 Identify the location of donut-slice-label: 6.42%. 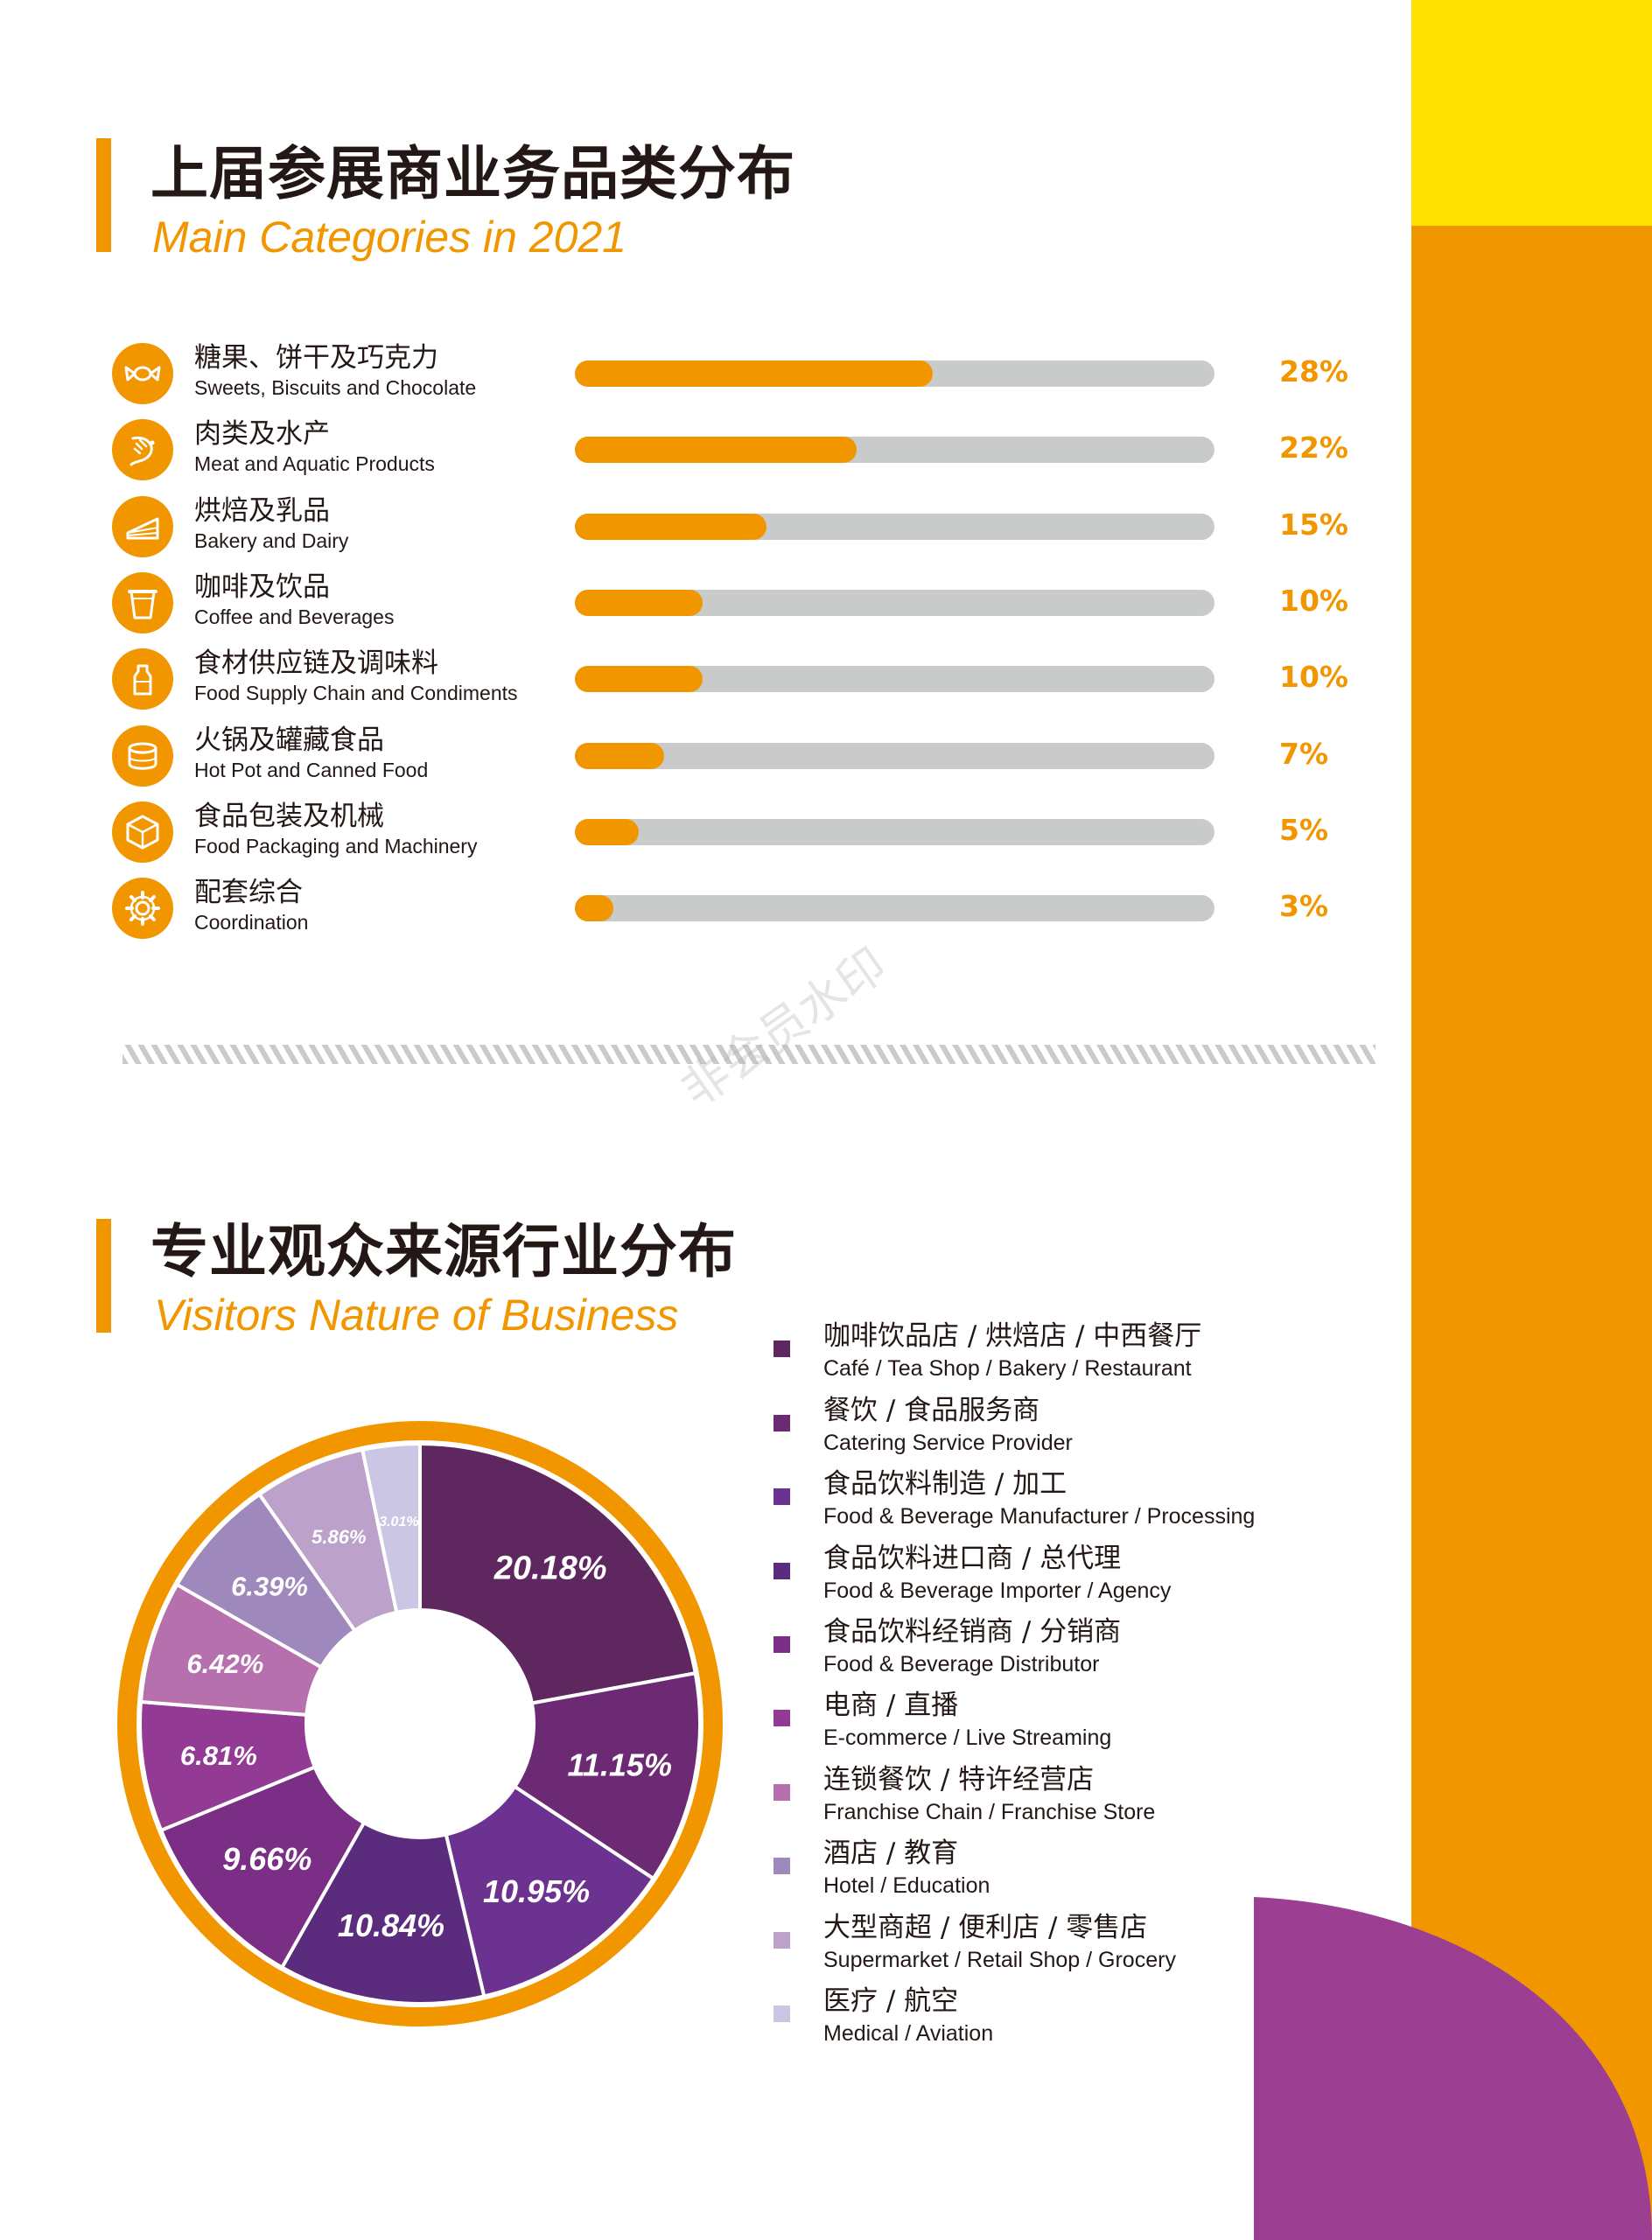
(224, 1663).